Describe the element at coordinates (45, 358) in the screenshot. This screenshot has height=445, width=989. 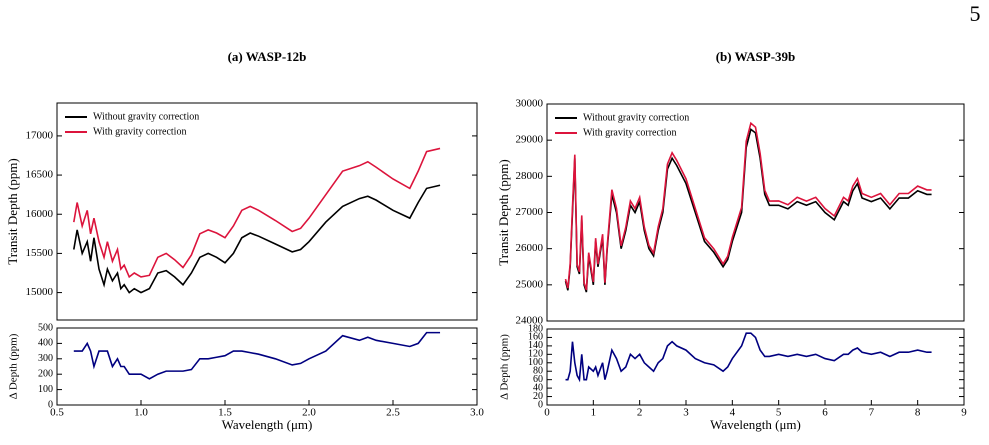
I see `y-tick-label: 300` at that location.